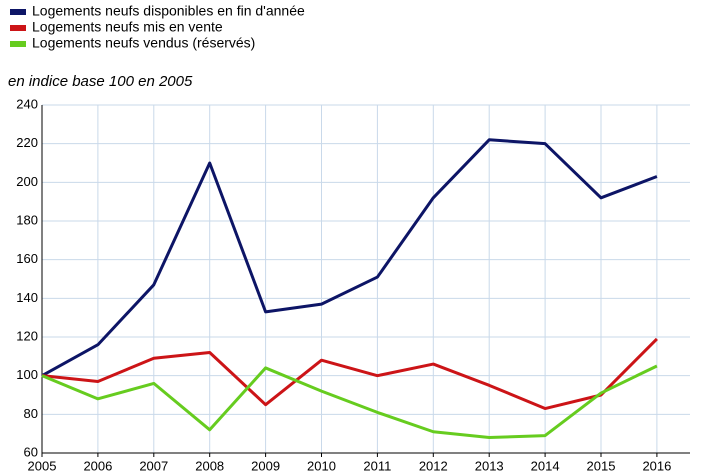  Describe the element at coordinates (321, 465) in the screenshot. I see `x-tick-label: 2010` at that location.